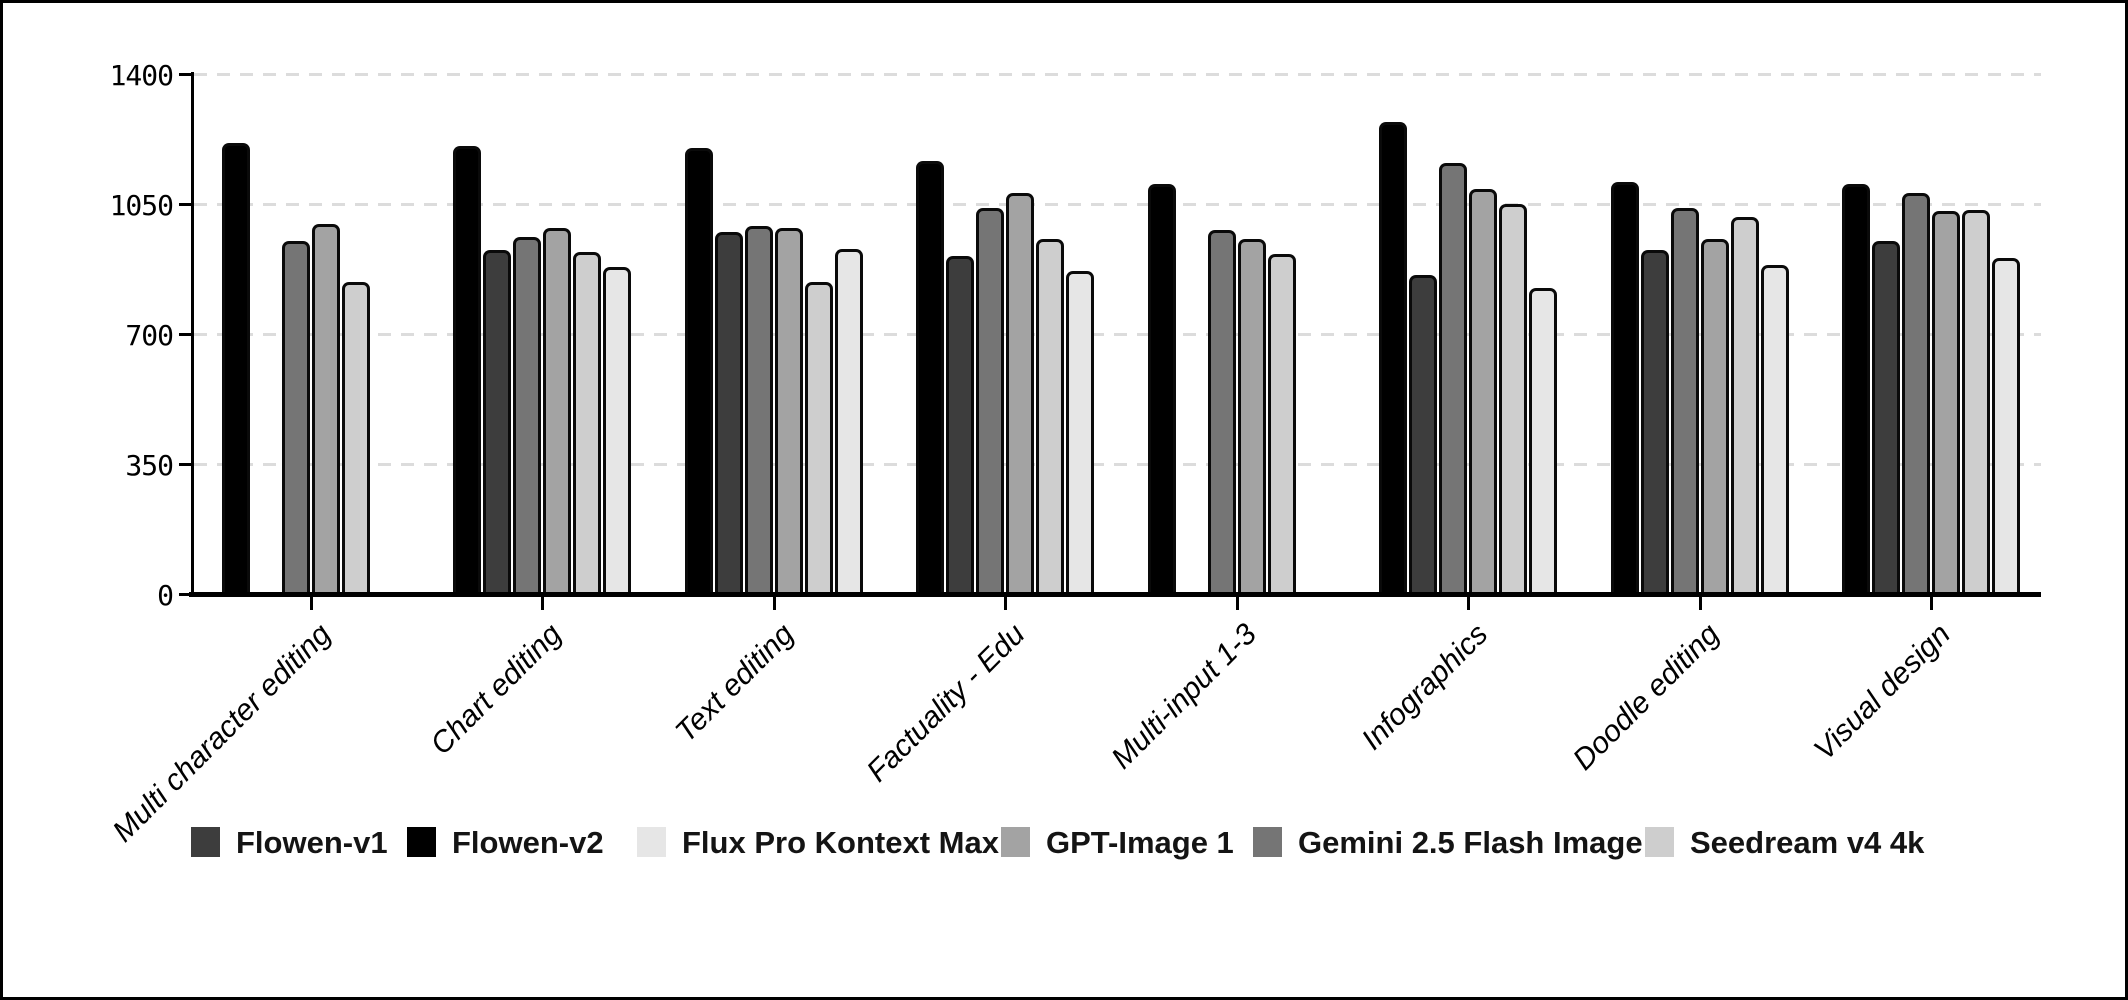  I want to click on legend-label: Flowen-v2, so click(528, 842).